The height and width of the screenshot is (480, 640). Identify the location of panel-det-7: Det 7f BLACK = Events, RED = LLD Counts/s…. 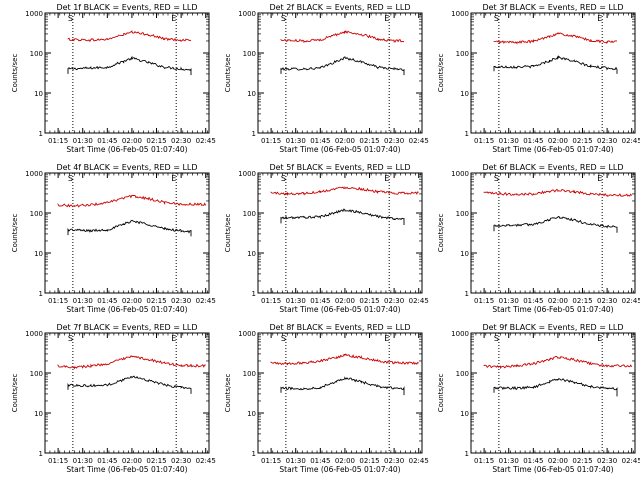
(113, 398).